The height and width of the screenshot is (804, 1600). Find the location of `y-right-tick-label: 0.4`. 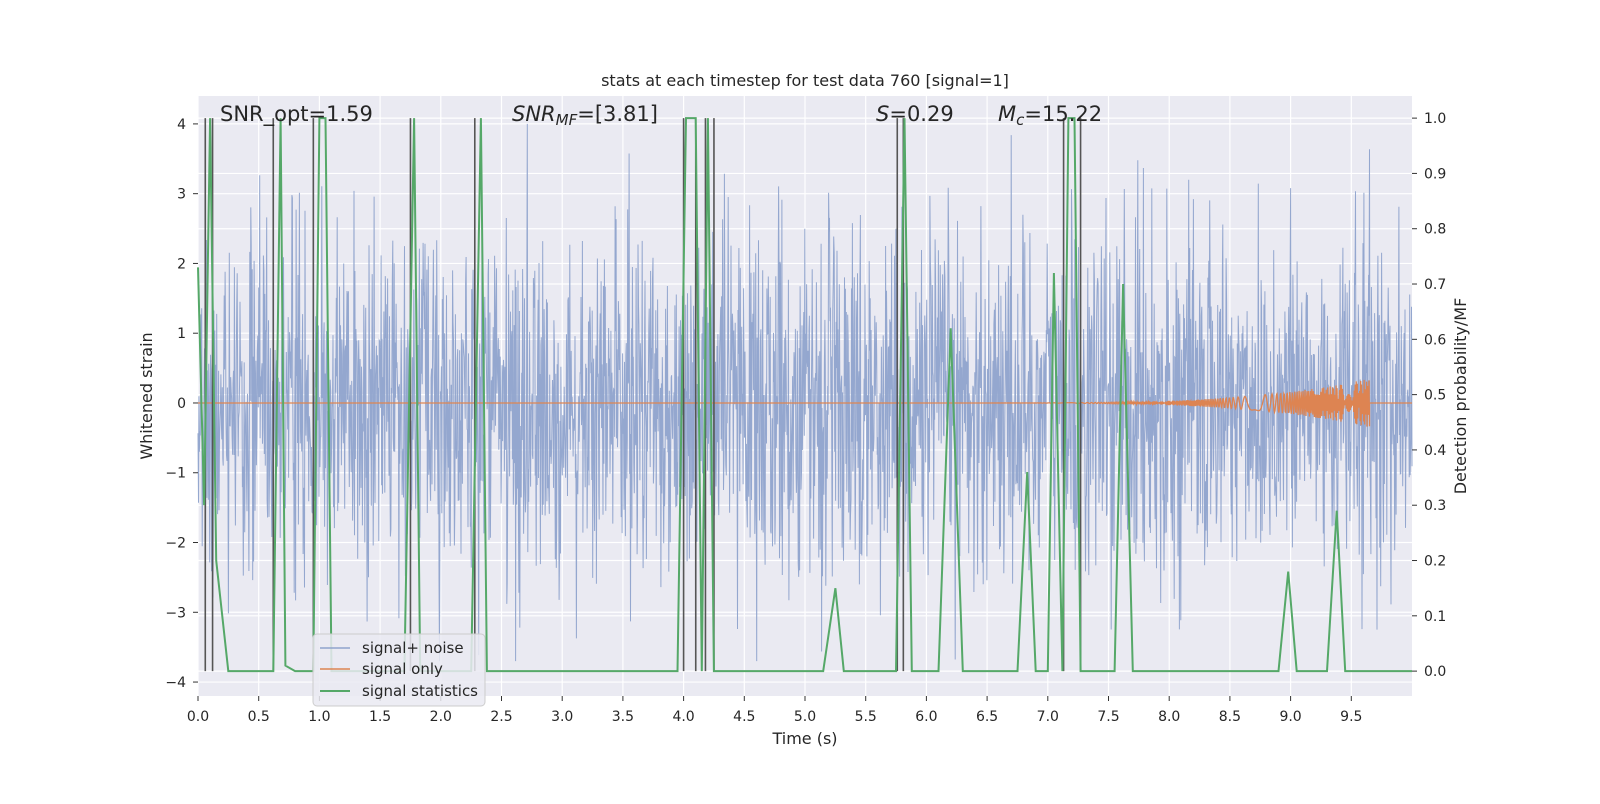

y-right-tick-label: 0.4 is located at coordinates (1435, 451).